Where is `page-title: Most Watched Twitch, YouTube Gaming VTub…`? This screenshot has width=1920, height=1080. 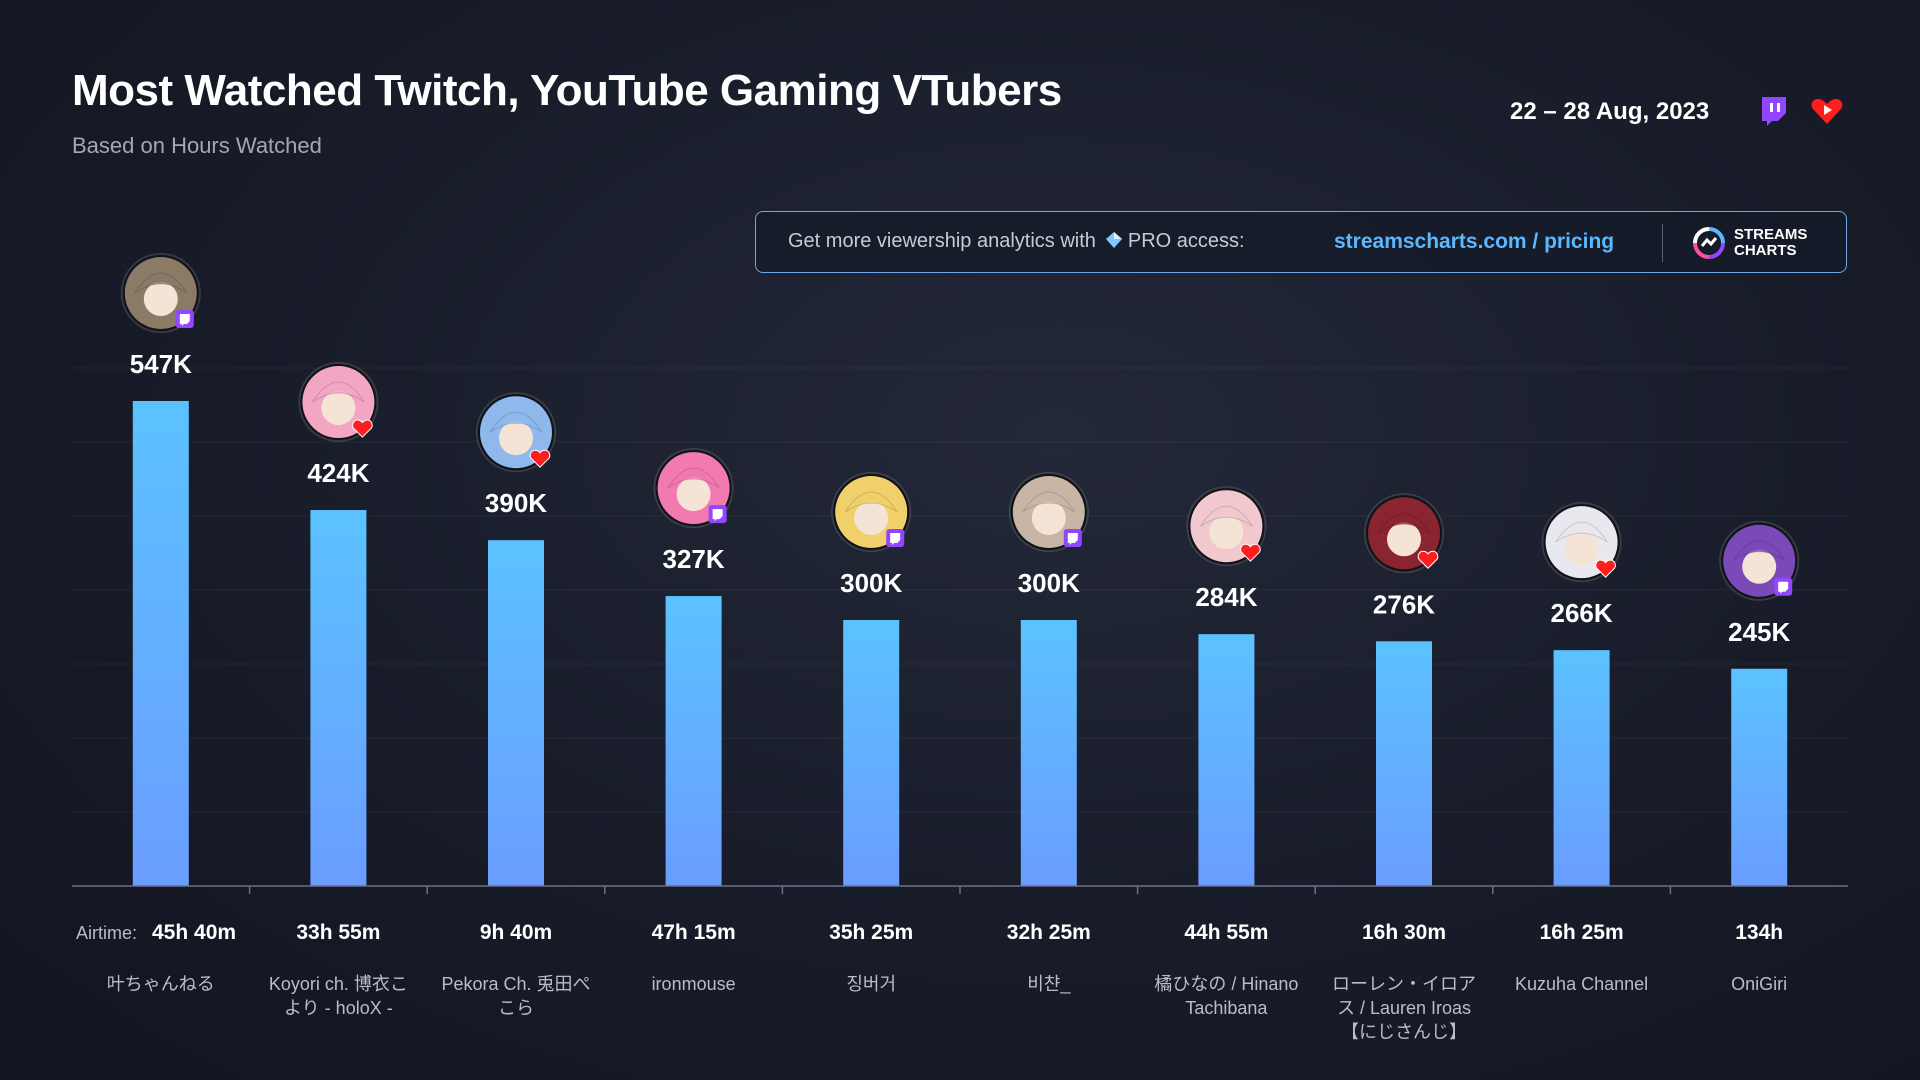 page-title: Most Watched Twitch, YouTube Gaming VTub… is located at coordinates (567, 90).